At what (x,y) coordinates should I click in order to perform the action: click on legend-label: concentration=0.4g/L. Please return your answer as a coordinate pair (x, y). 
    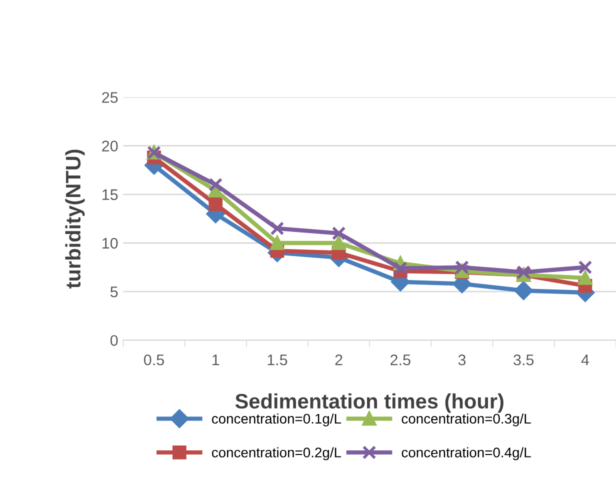
    Looking at the image, I should click on (466, 453).